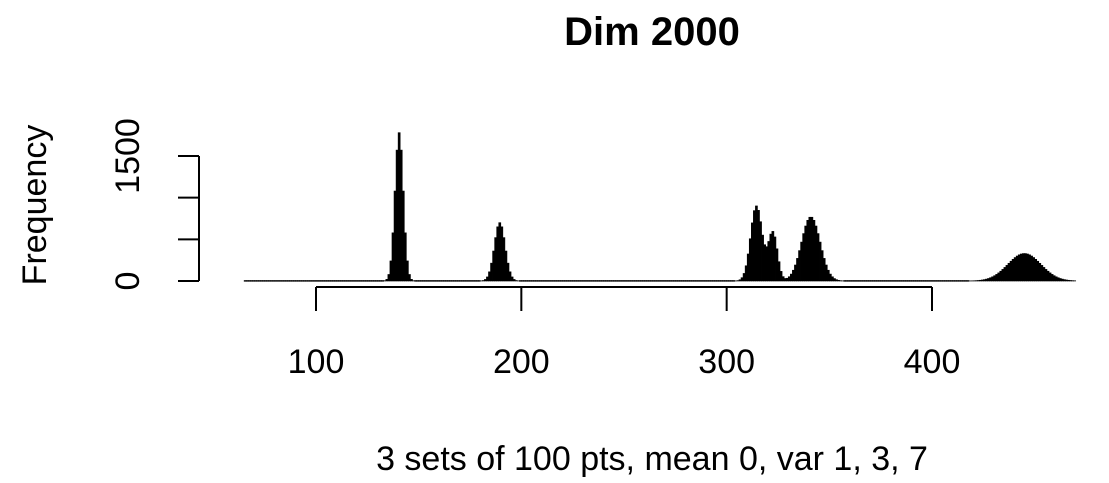 The image size is (1109, 483). Describe the element at coordinates (932, 362) in the screenshot. I see `x-tick-label: 400` at that location.